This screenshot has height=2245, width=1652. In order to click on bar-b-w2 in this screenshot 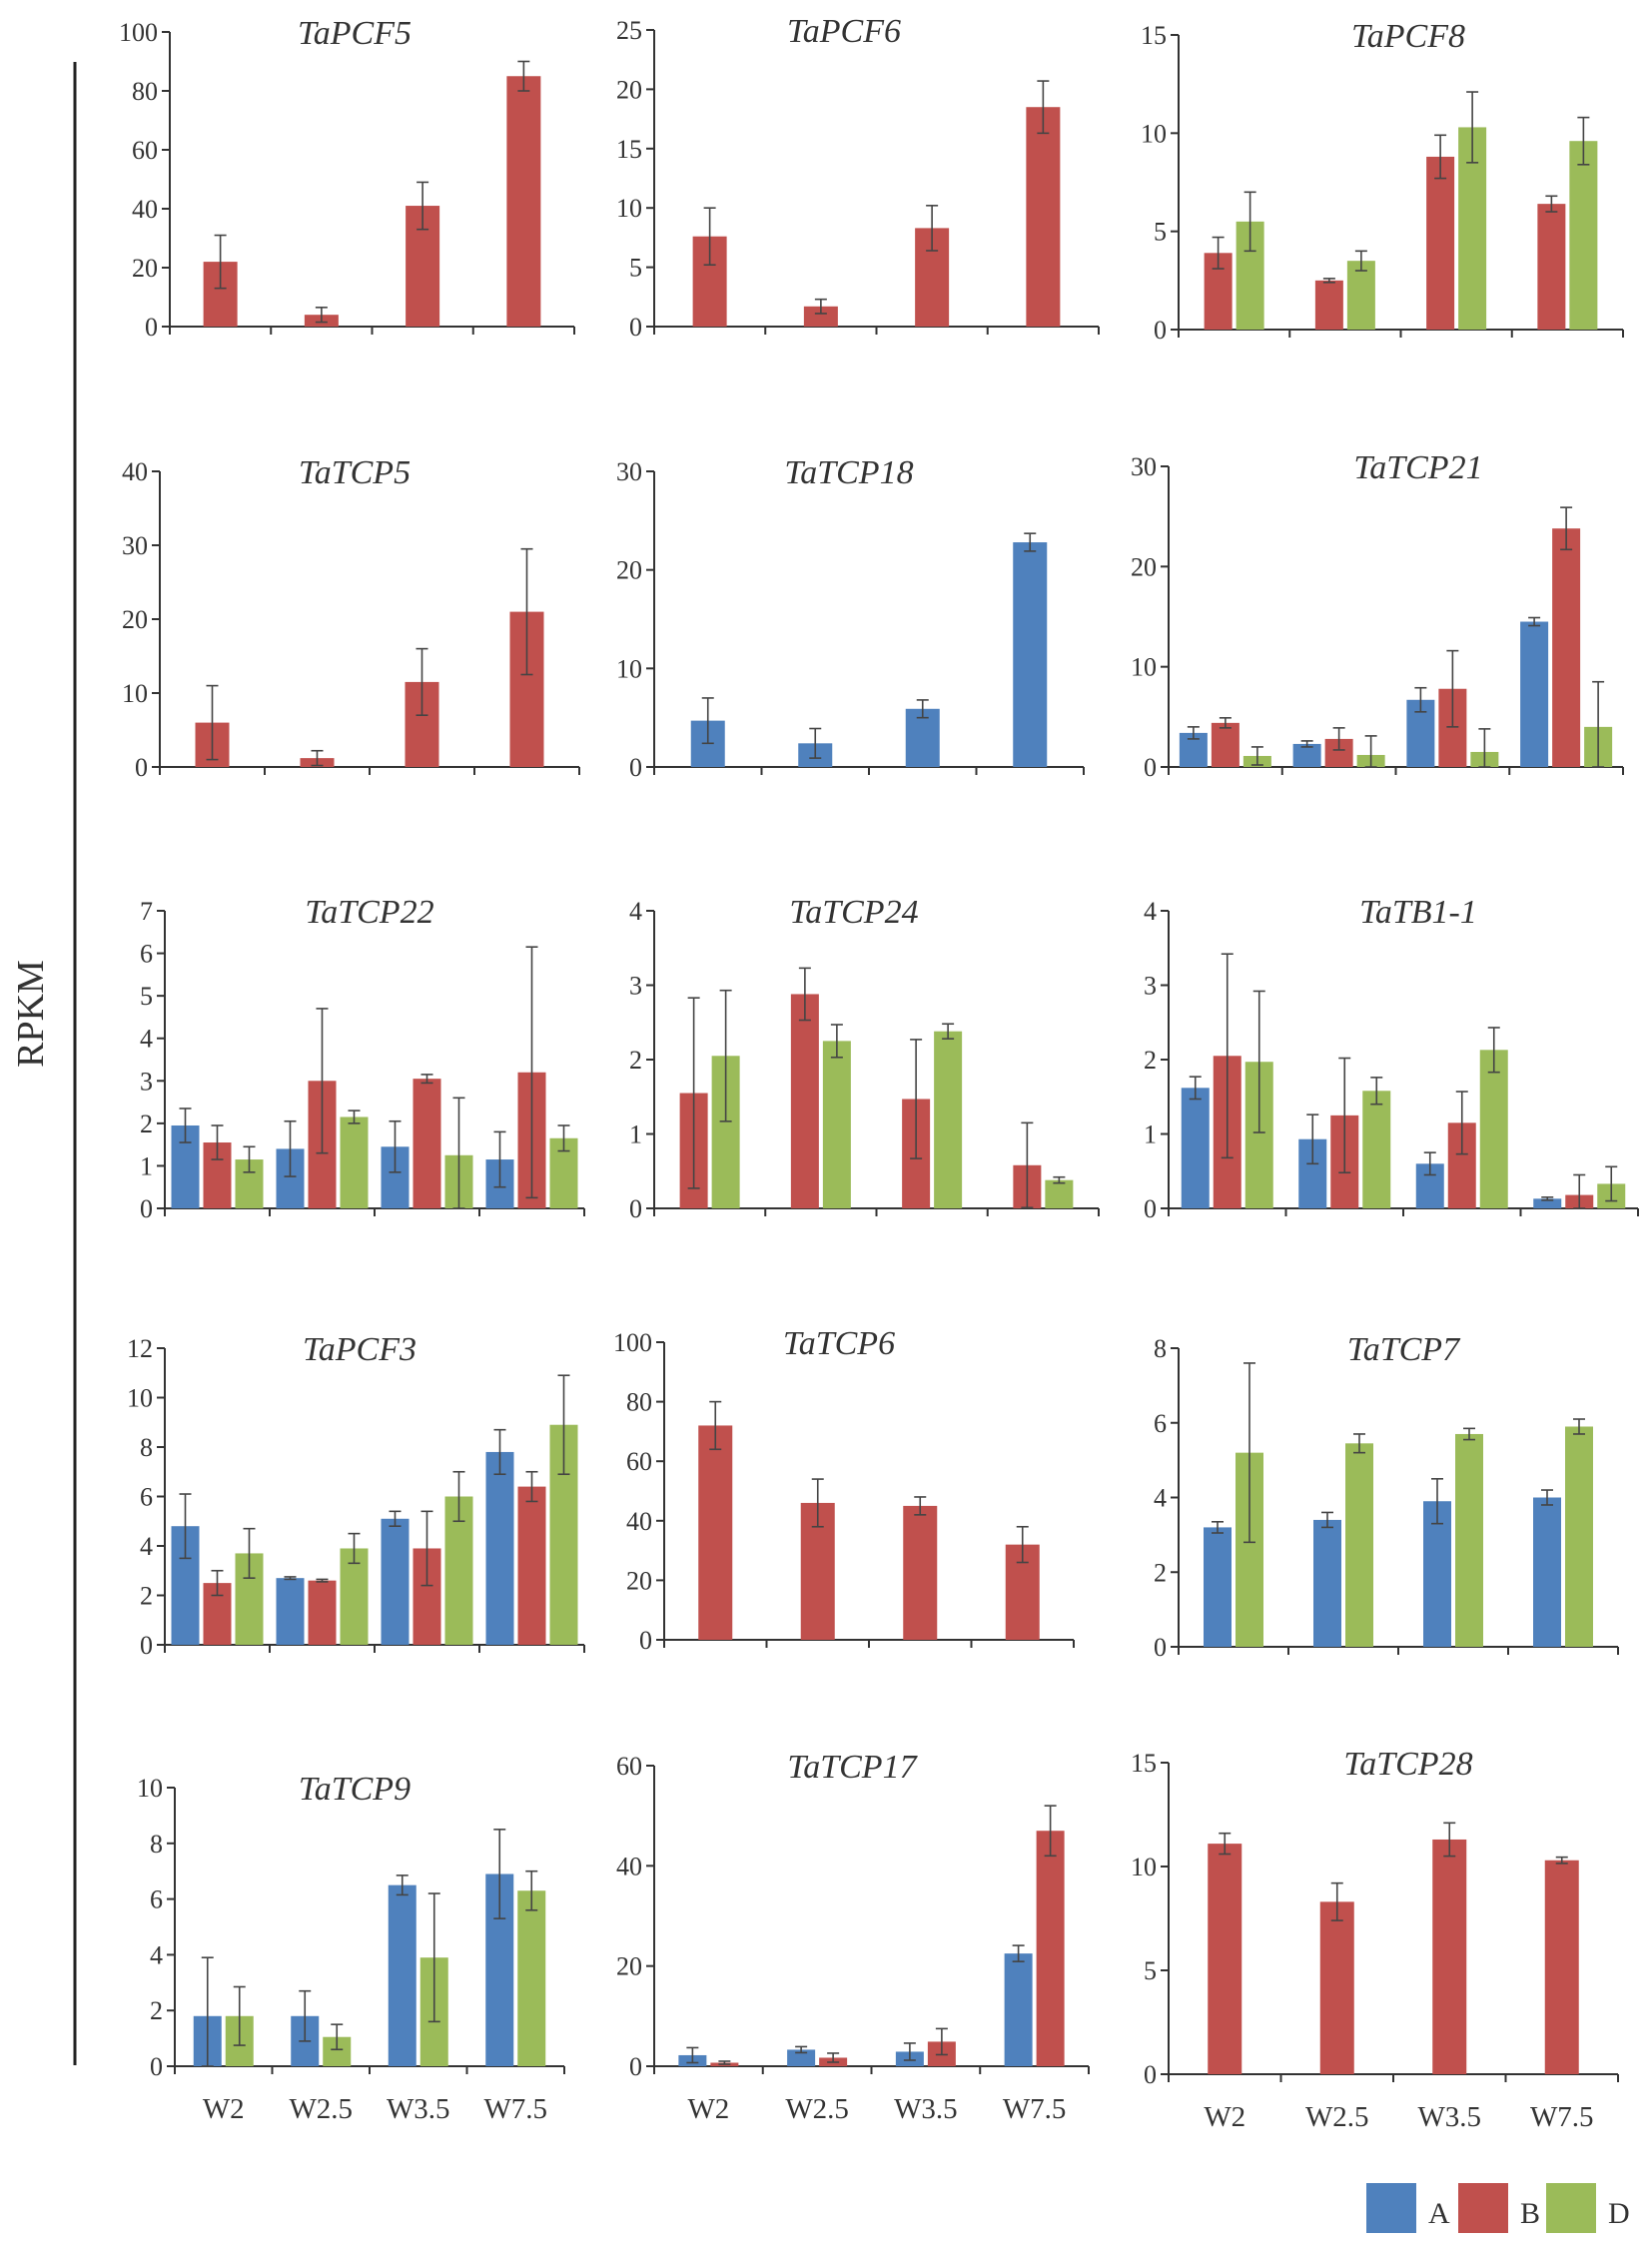, I will do `click(715, 1533)`.